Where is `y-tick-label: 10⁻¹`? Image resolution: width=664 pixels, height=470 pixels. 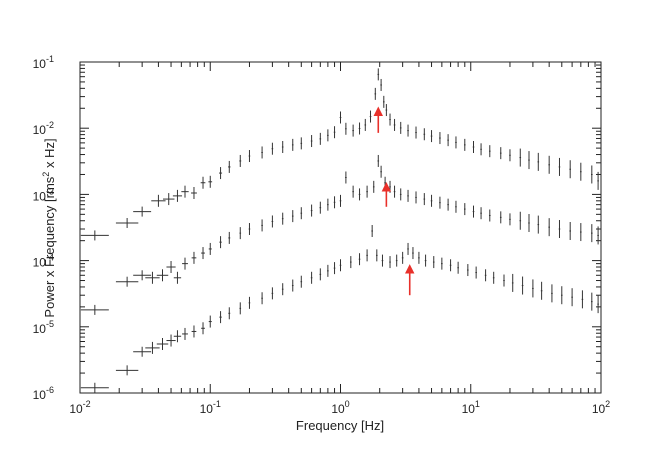
y-tick-label: 10⁻¹ is located at coordinates (43, 62).